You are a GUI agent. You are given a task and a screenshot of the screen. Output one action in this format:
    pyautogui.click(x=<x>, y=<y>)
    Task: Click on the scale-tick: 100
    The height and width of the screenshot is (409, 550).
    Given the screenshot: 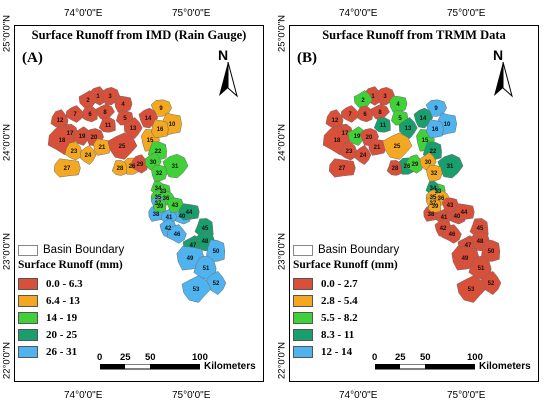 What is the action you would take?
    pyautogui.click(x=200, y=357)
    